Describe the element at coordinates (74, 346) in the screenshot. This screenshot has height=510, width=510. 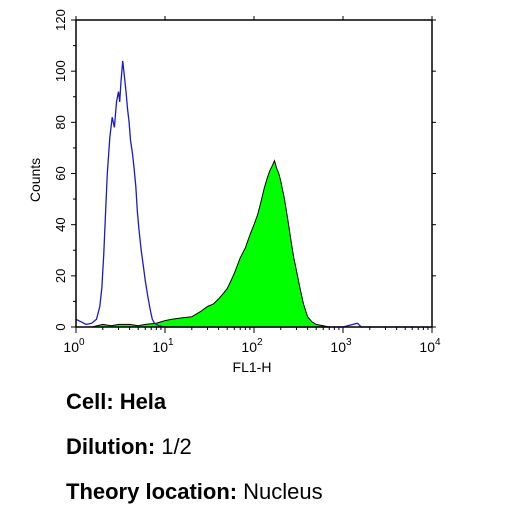
I see `x-tick-label: 10⁰` at that location.